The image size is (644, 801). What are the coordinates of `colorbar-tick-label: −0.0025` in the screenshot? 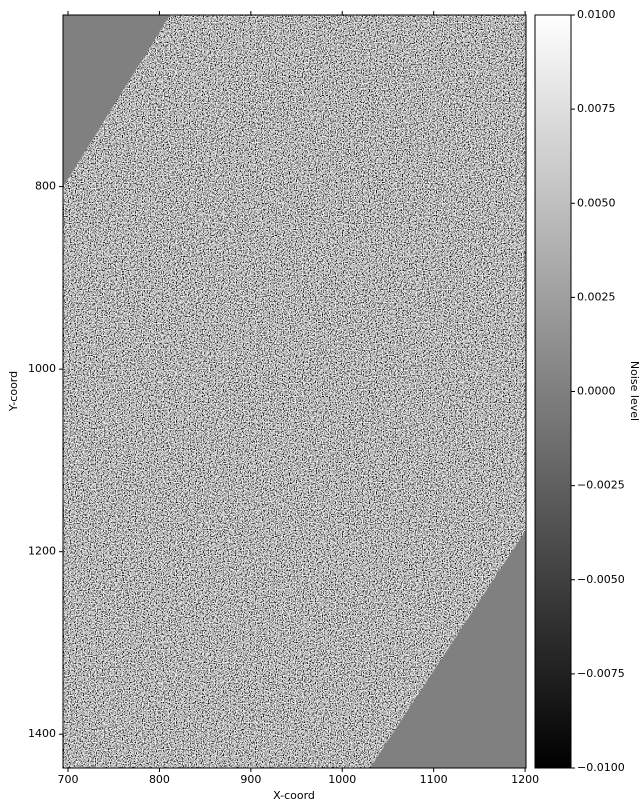 It's located at (601, 485).